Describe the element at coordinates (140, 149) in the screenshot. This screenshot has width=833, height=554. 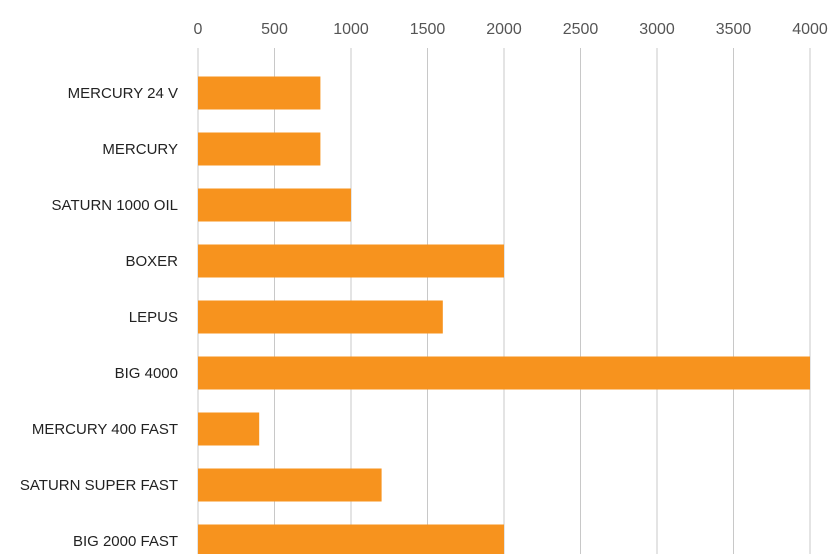
I see `category-label: MERCURY` at that location.